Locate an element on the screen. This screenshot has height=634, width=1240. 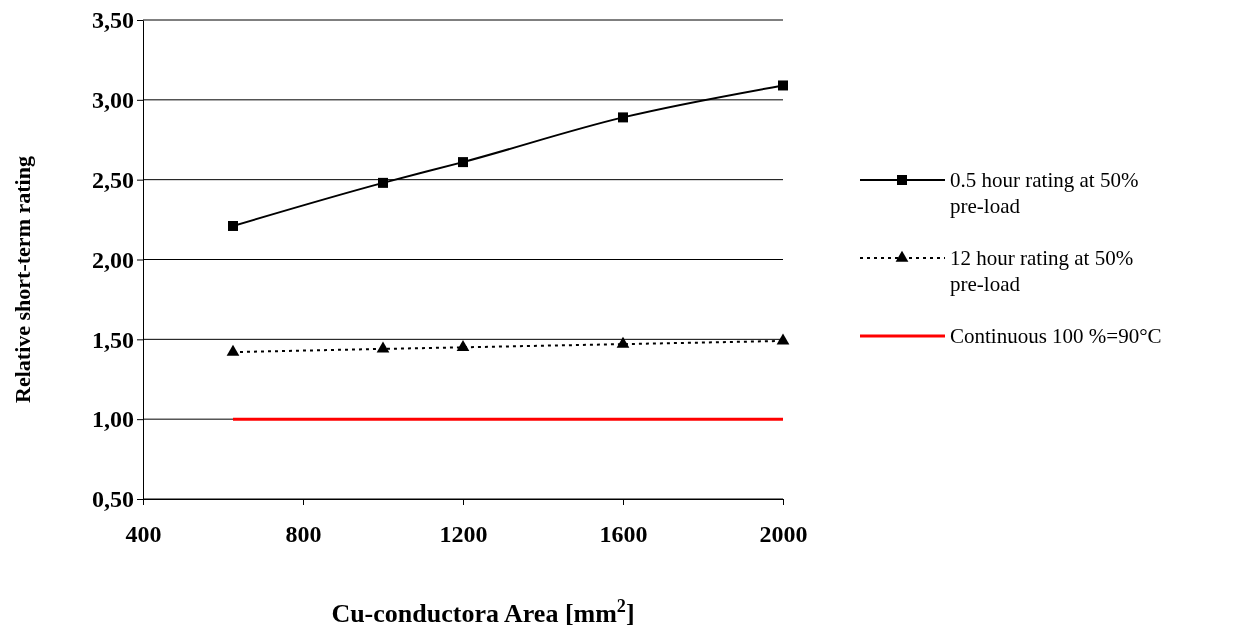
x-axis-title: Cu-conductora Area [mm$^{2}$] is located at coordinates (483, 612).